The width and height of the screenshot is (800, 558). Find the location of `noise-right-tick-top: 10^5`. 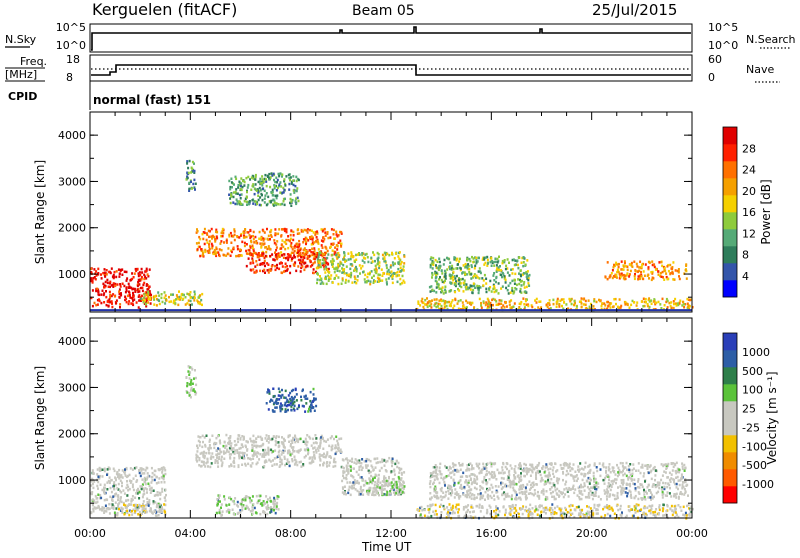

noise-right-tick-top: 10^5 is located at coordinates (723, 27).